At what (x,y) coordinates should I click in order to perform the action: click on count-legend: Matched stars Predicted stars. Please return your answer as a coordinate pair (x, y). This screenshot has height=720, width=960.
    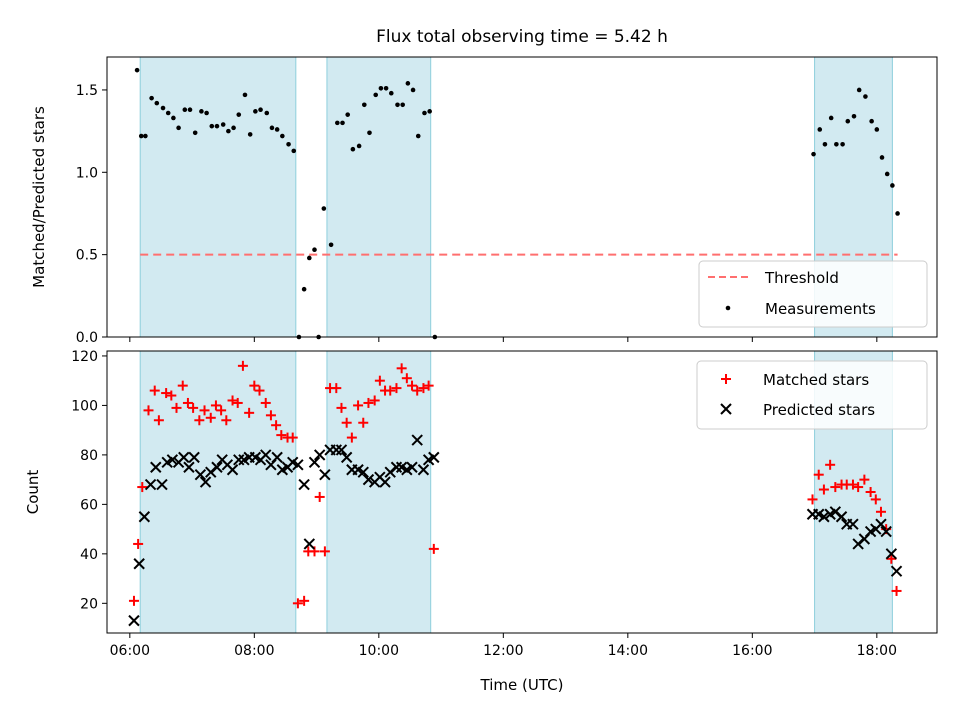
    Looking at the image, I should click on (812, 395).